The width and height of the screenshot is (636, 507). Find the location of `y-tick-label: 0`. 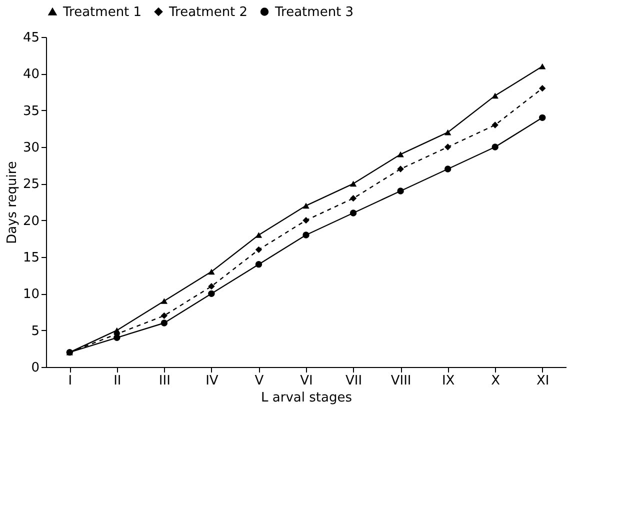

y-tick-label: 0 is located at coordinates (35, 368).